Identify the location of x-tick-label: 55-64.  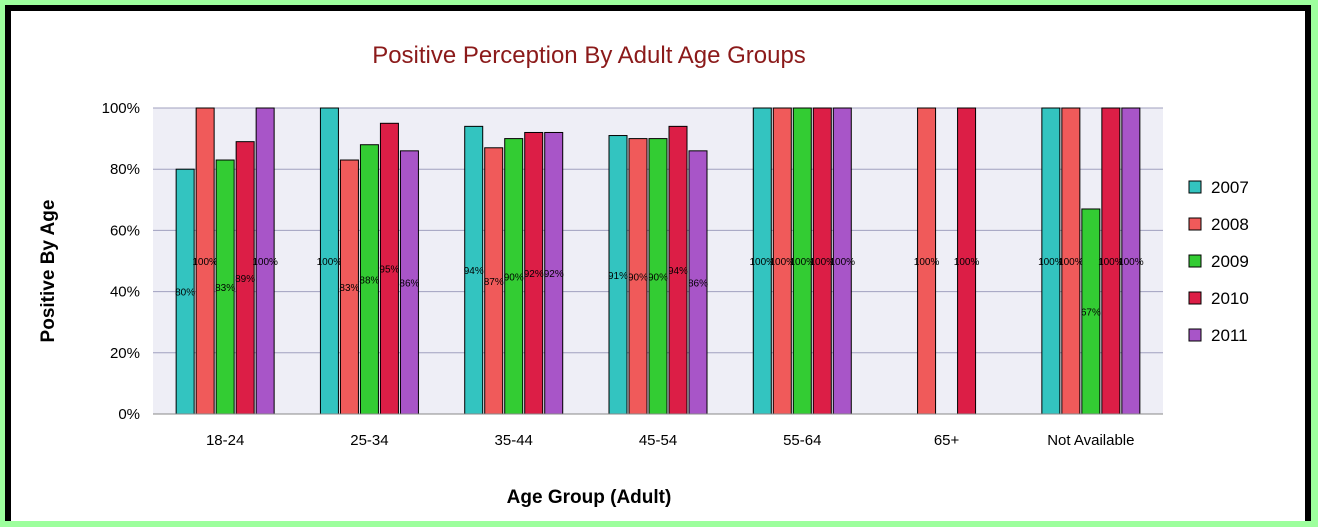
(802, 440).